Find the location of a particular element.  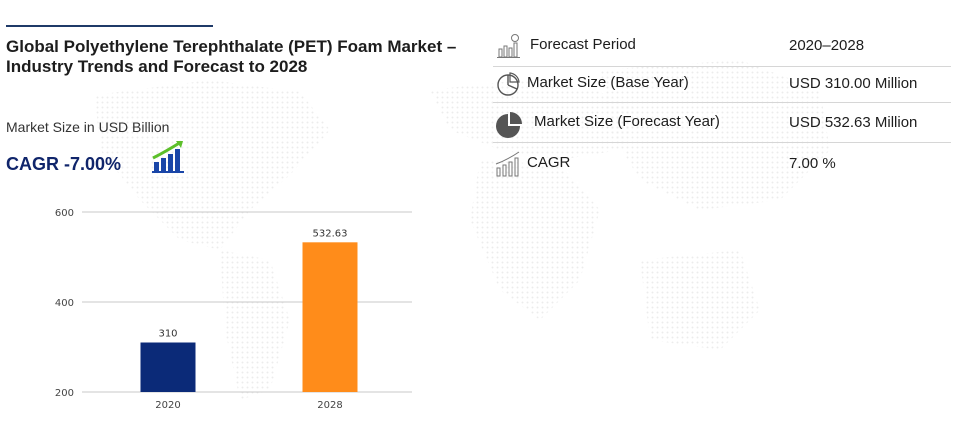

x-tick-label: 2028 is located at coordinates (329, 405).